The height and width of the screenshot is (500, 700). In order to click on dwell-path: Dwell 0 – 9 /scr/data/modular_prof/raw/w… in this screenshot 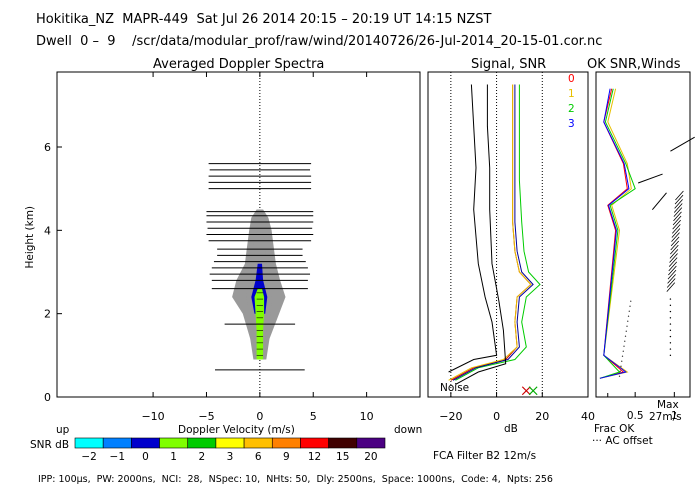, I will do `click(319, 41)`.